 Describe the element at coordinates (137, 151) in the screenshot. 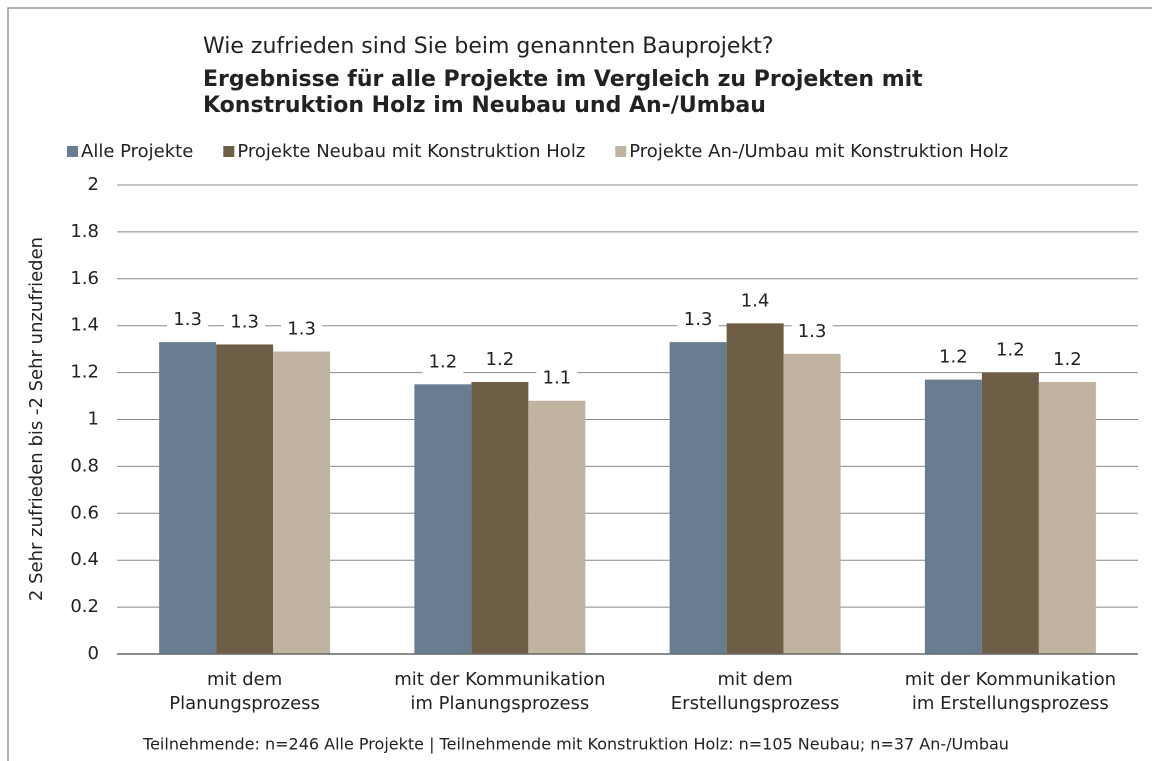

I see `legend-label: Alle Projekte` at that location.